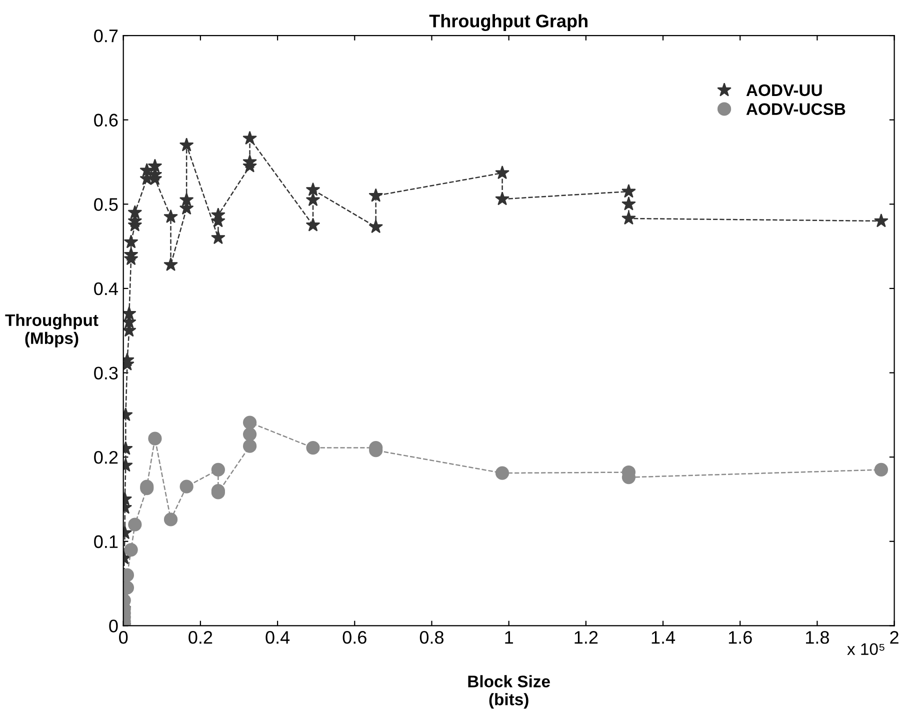 The image size is (907, 711). Describe the element at coordinates (51, 331) in the screenshot. I see `y-axis-title: Throughput (Mbps)` at that location.